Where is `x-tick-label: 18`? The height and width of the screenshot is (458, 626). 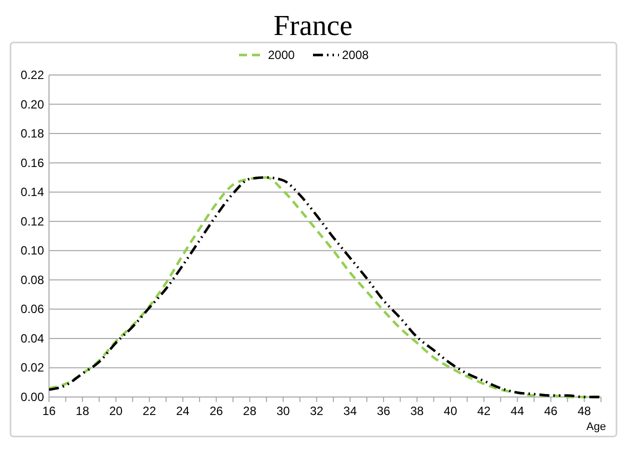 x-tick-label: 18 is located at coordinates (83, 411).